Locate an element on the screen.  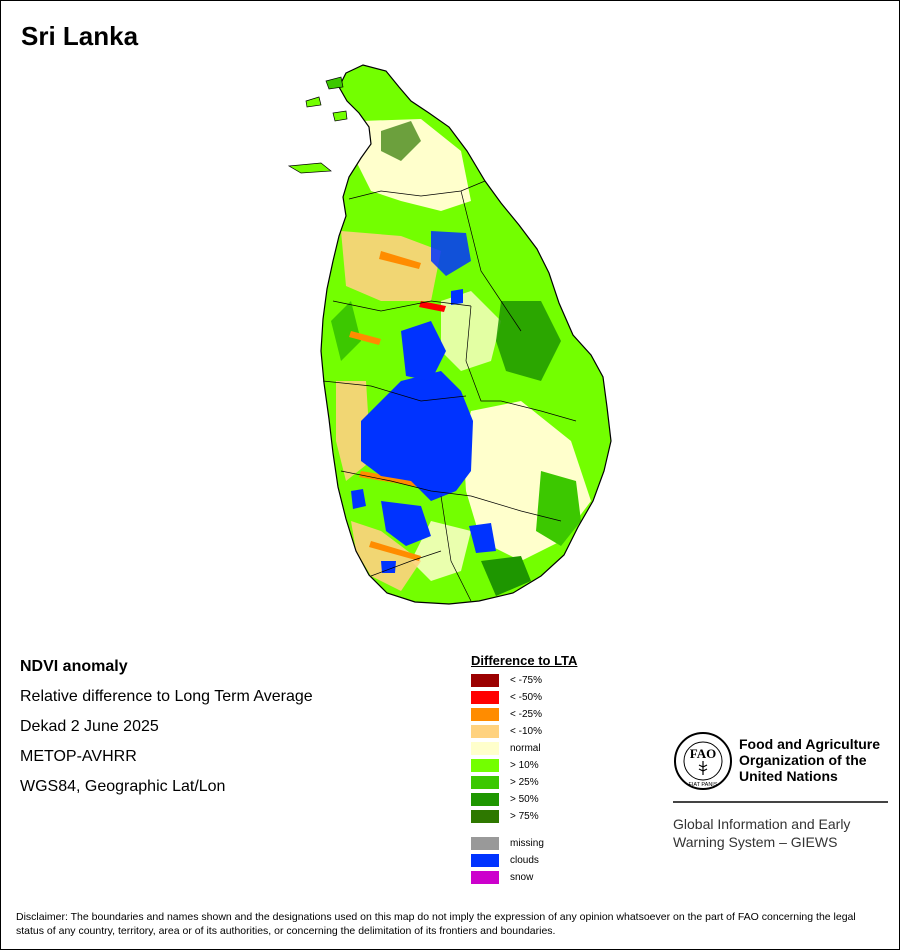
fiat-panis-text: FIAT PANIS is located at coordinates (702, 785).